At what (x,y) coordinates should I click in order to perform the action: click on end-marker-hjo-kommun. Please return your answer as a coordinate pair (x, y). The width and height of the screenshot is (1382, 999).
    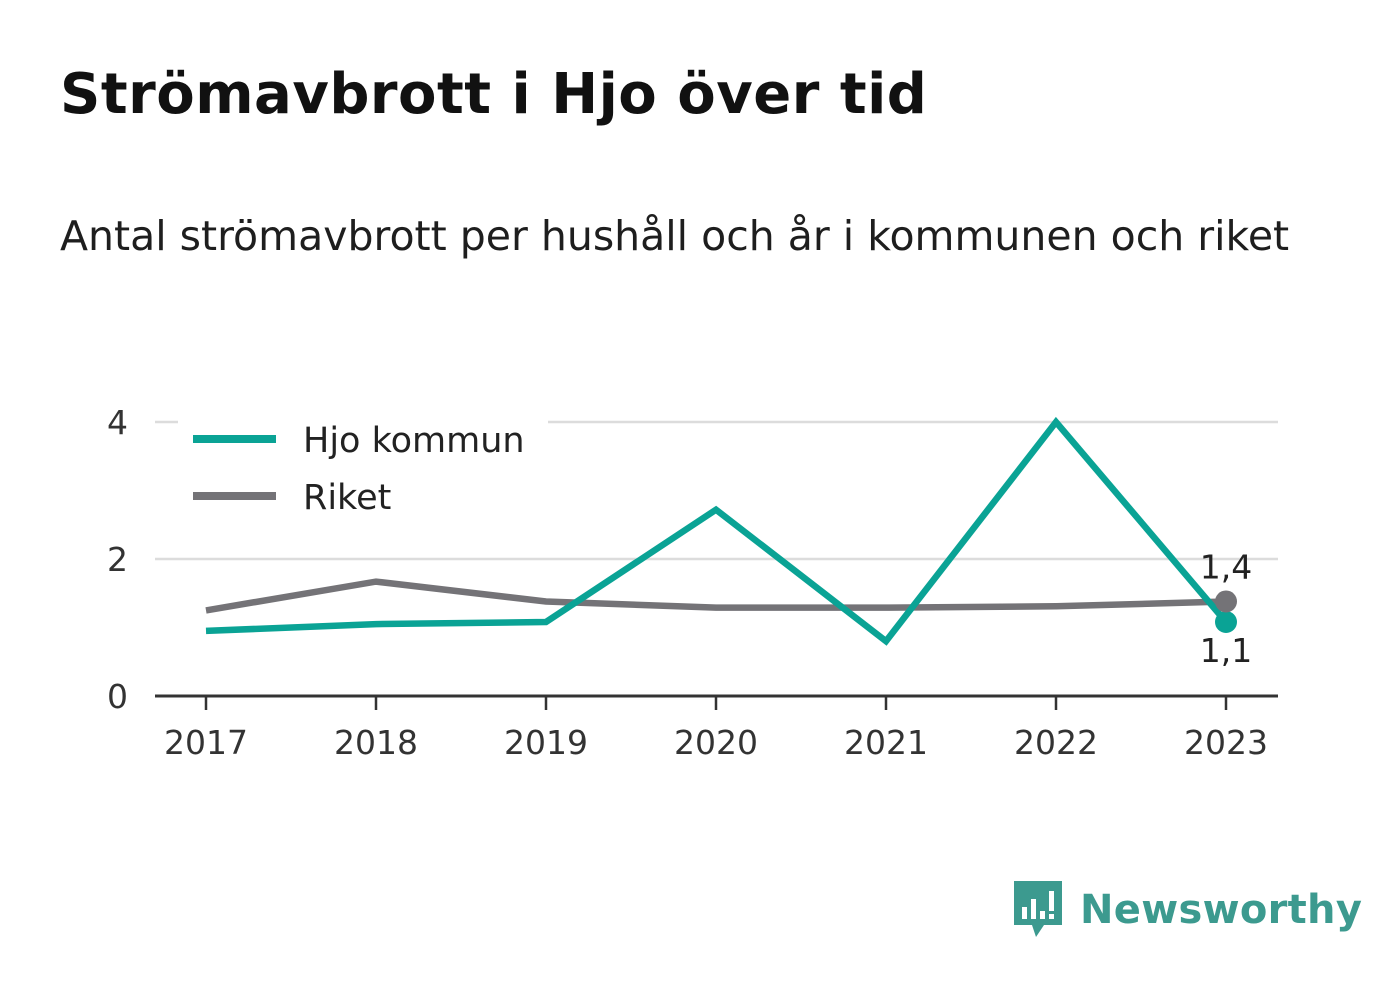
    Looking at the image, I should click on (1226, 622).